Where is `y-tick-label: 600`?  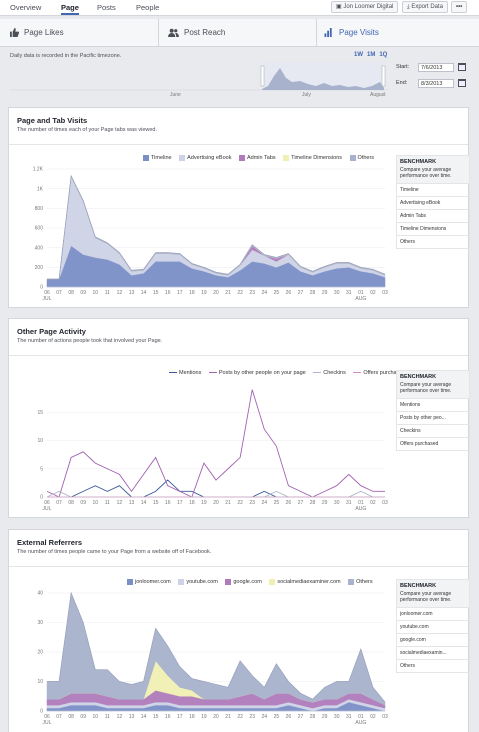
y-tick-label: 600 is located at coordinates (39, 229).